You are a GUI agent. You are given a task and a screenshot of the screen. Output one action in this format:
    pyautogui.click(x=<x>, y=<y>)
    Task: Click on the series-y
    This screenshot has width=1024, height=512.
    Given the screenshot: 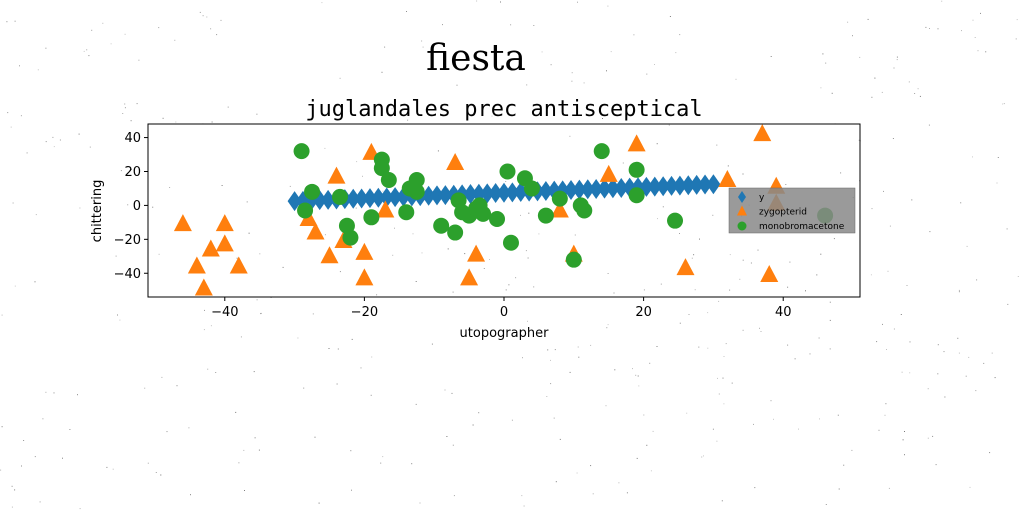 What is the action you would take?
    pyautogui.click(x=504, y=193)
    